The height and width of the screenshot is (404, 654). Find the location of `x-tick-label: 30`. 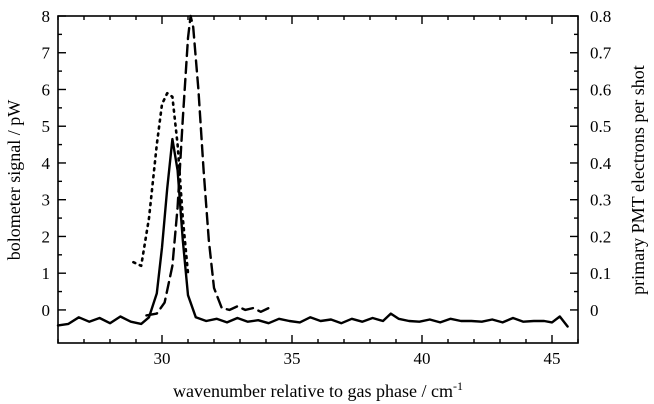

x-tick-label: 30 is located at coordinates (162, 358).